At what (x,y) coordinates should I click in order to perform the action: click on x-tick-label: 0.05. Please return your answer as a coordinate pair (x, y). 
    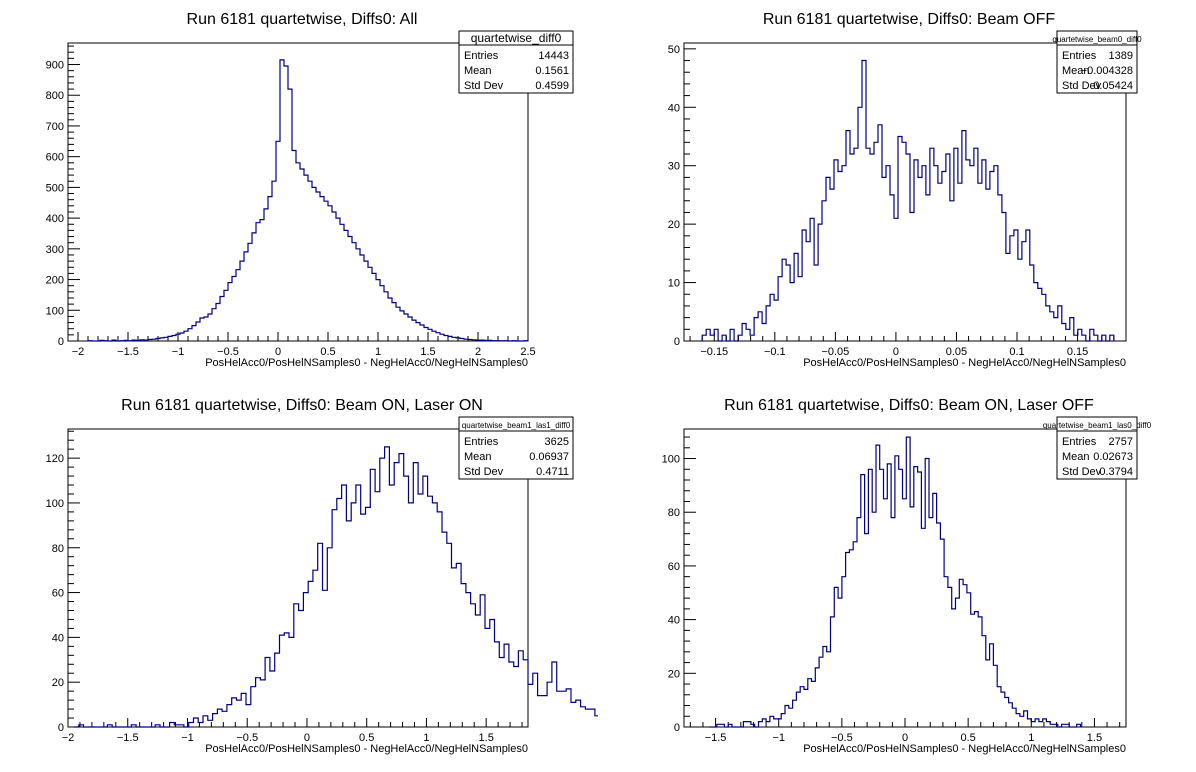
    Looking at the image, I should click on (956, 352).